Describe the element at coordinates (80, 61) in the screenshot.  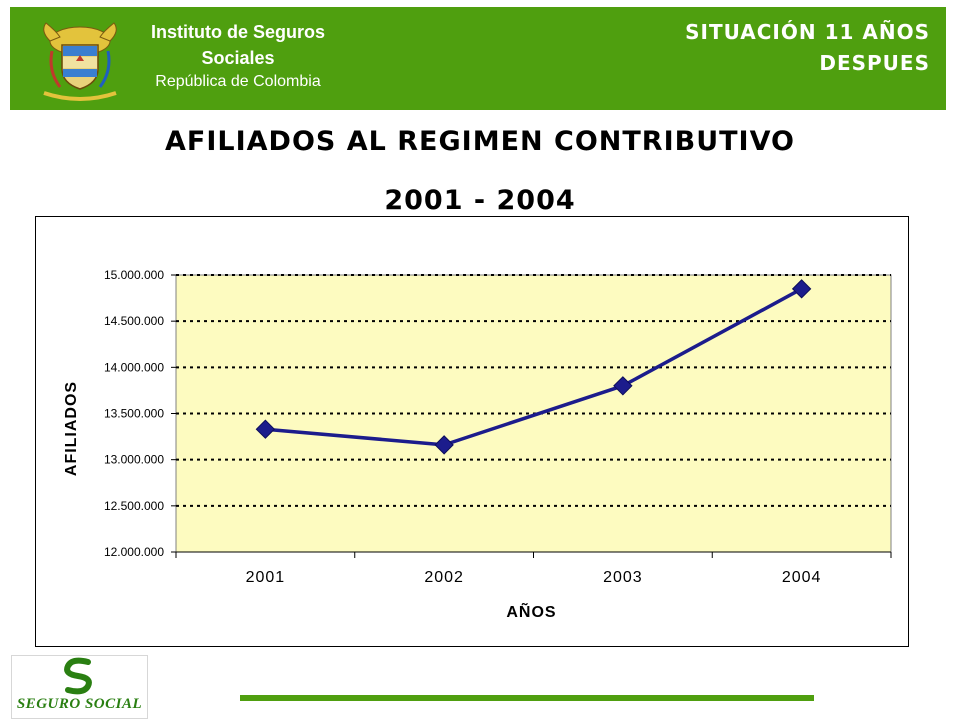
I see `colombia-crest-icon` at that location.